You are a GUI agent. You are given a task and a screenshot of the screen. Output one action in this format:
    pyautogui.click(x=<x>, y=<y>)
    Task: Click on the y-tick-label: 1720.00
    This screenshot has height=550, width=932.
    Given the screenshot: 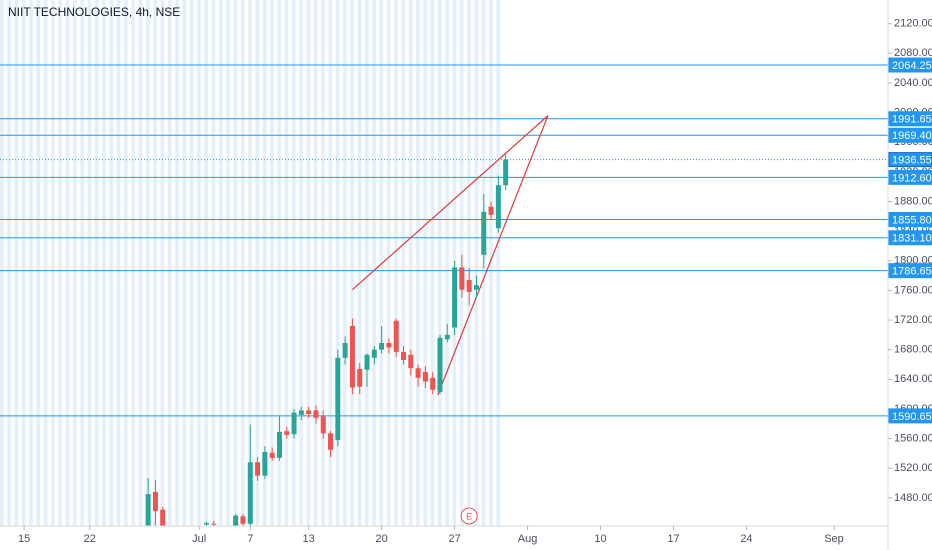 What is the action you would take?
    pyautogui.click(x=913, y=320)
    